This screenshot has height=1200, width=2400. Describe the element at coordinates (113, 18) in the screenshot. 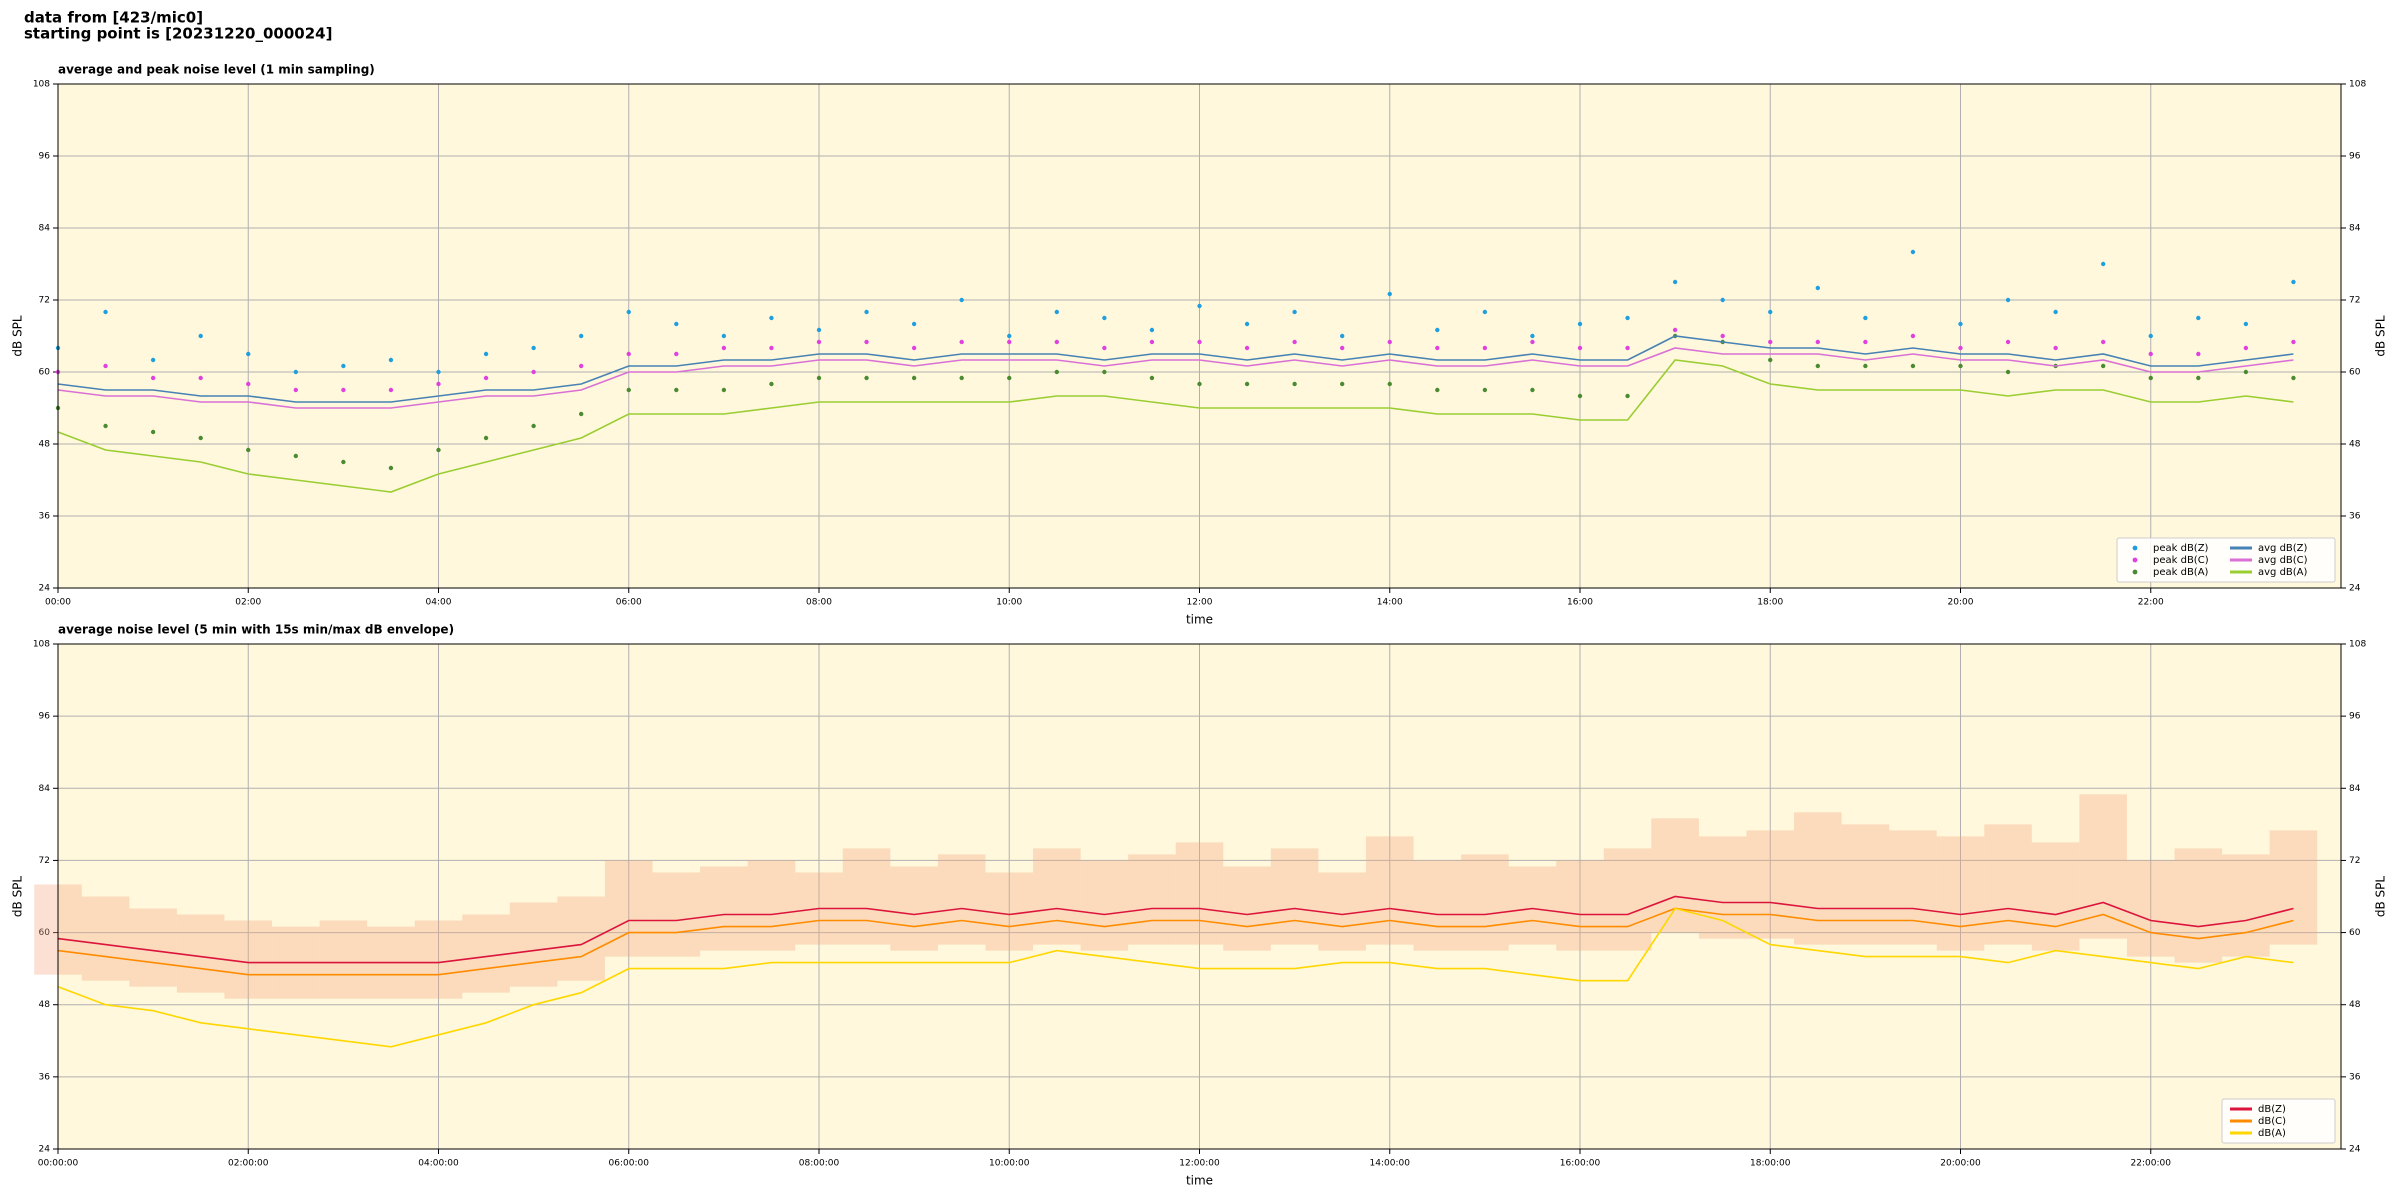

I see `header-source: data from [423/mic0]` at that location.